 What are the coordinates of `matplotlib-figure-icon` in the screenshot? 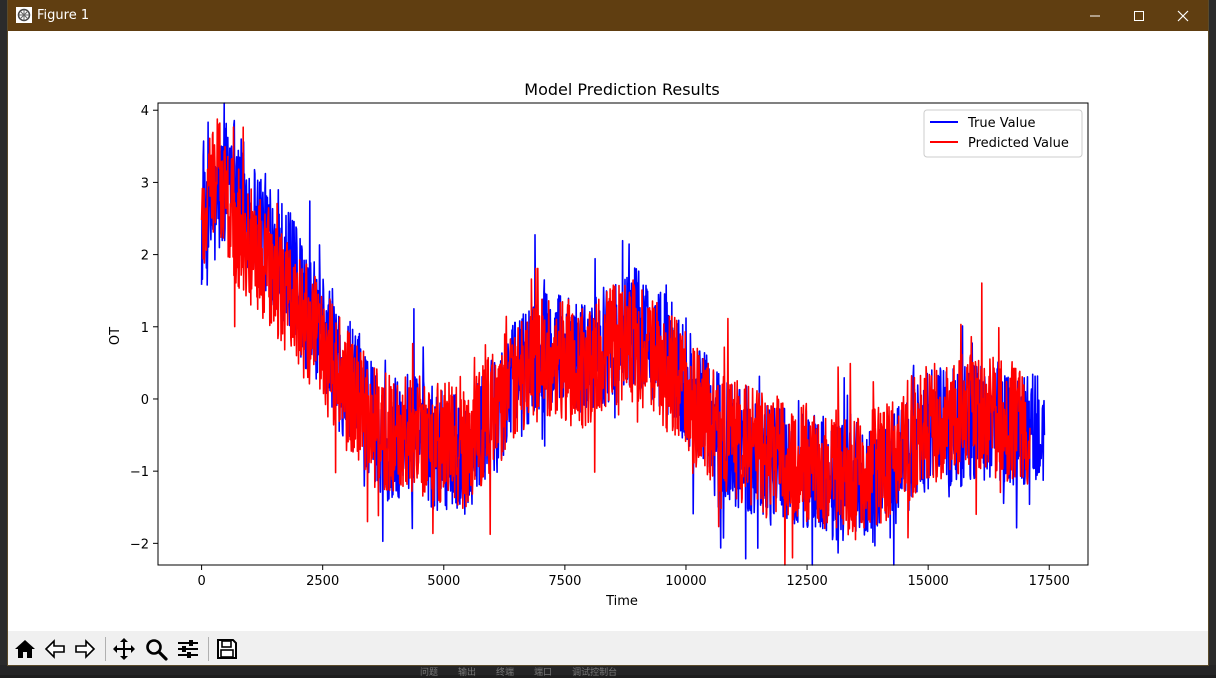 It's located at (24, 15).